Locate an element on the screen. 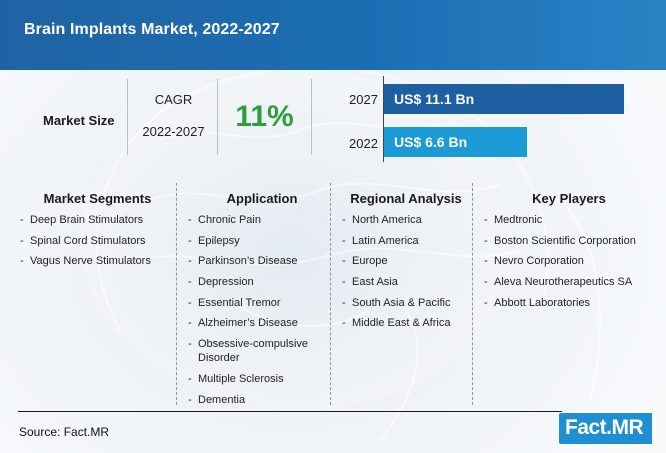 The image size is (666, 453). cagr-period: 2022-2027 is located at coordinates (173, 131).